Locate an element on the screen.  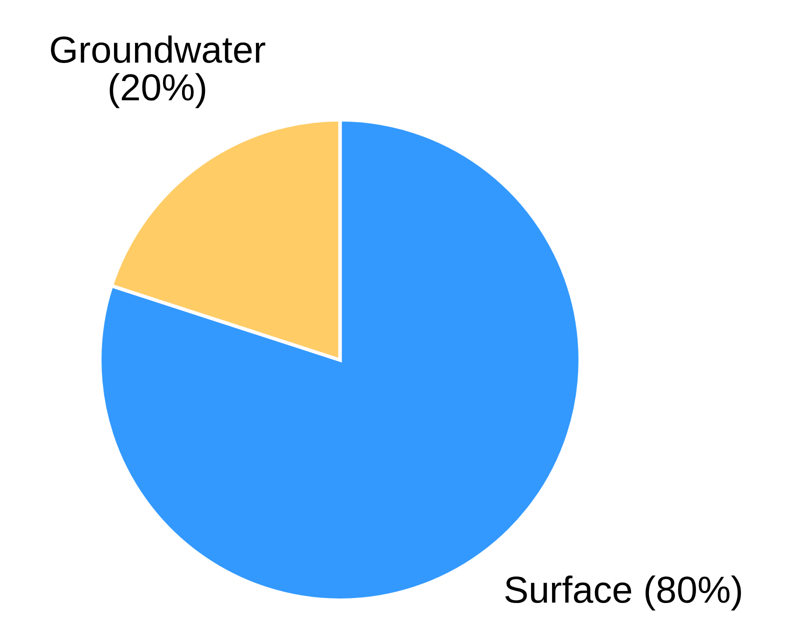
slice-label: Groundwater is located at coordinates (158, 49).